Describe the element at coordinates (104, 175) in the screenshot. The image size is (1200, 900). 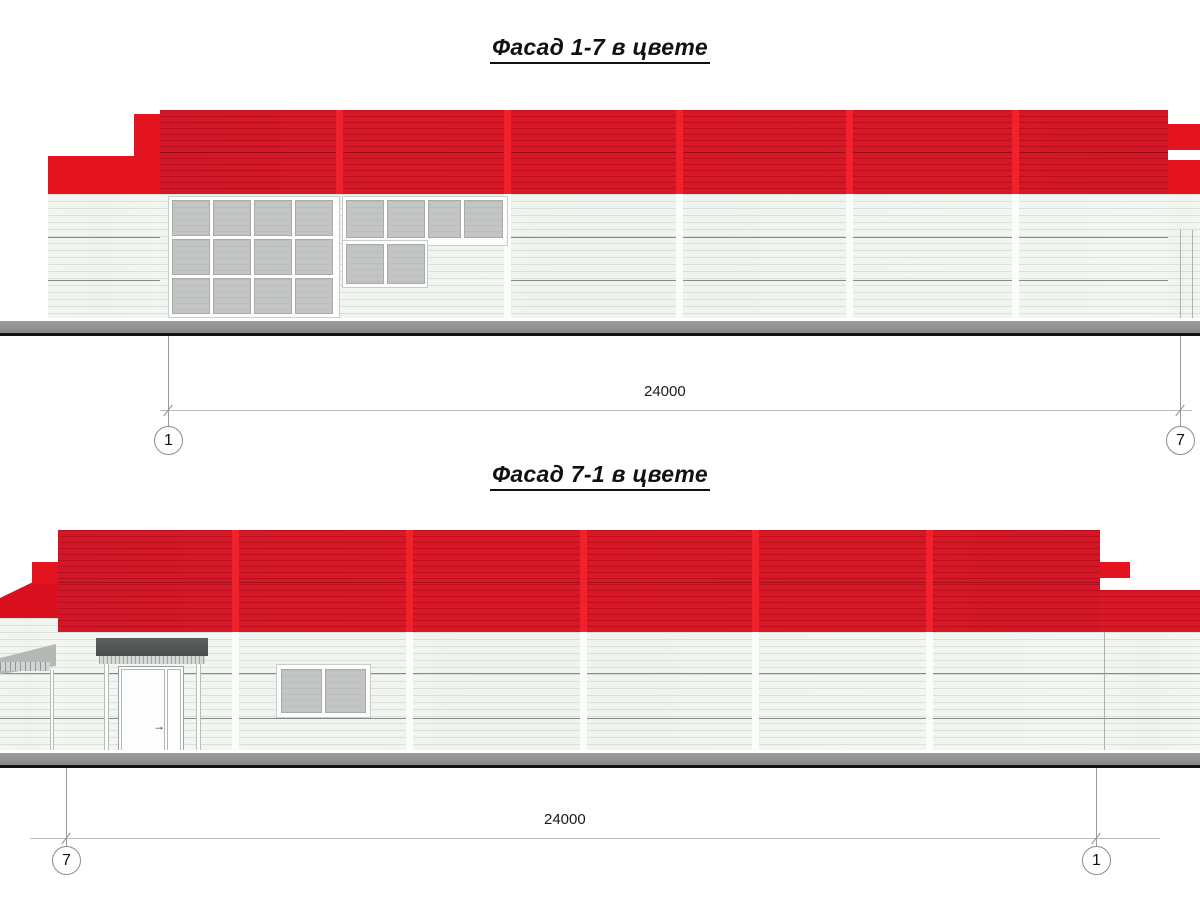
I see `left-wing-red-parapet` at that location.